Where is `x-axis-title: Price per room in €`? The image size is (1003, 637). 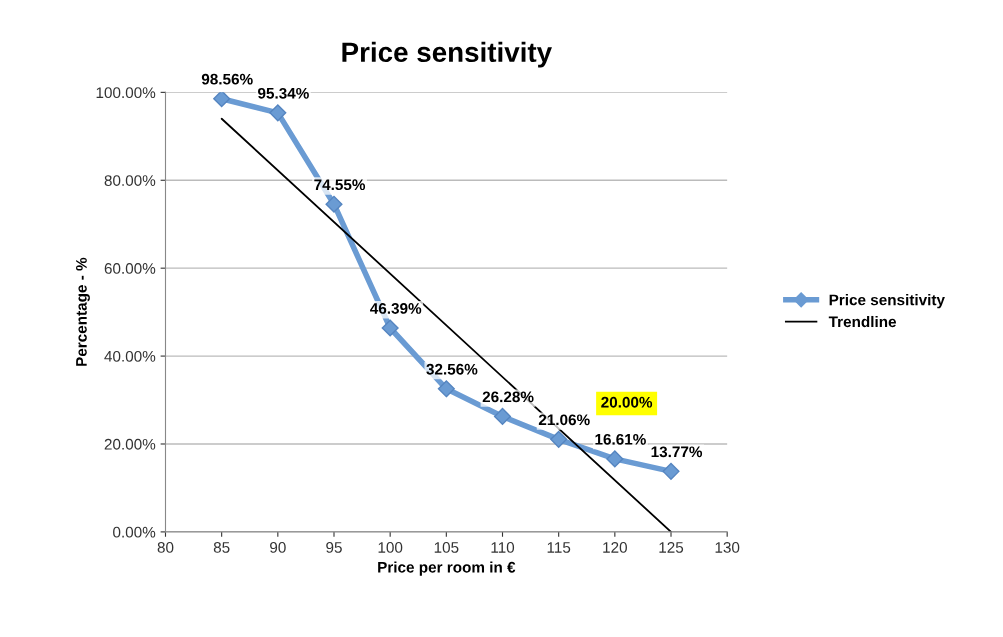
x-axis-title: Price per room in € is located at coordinates (447, 568).